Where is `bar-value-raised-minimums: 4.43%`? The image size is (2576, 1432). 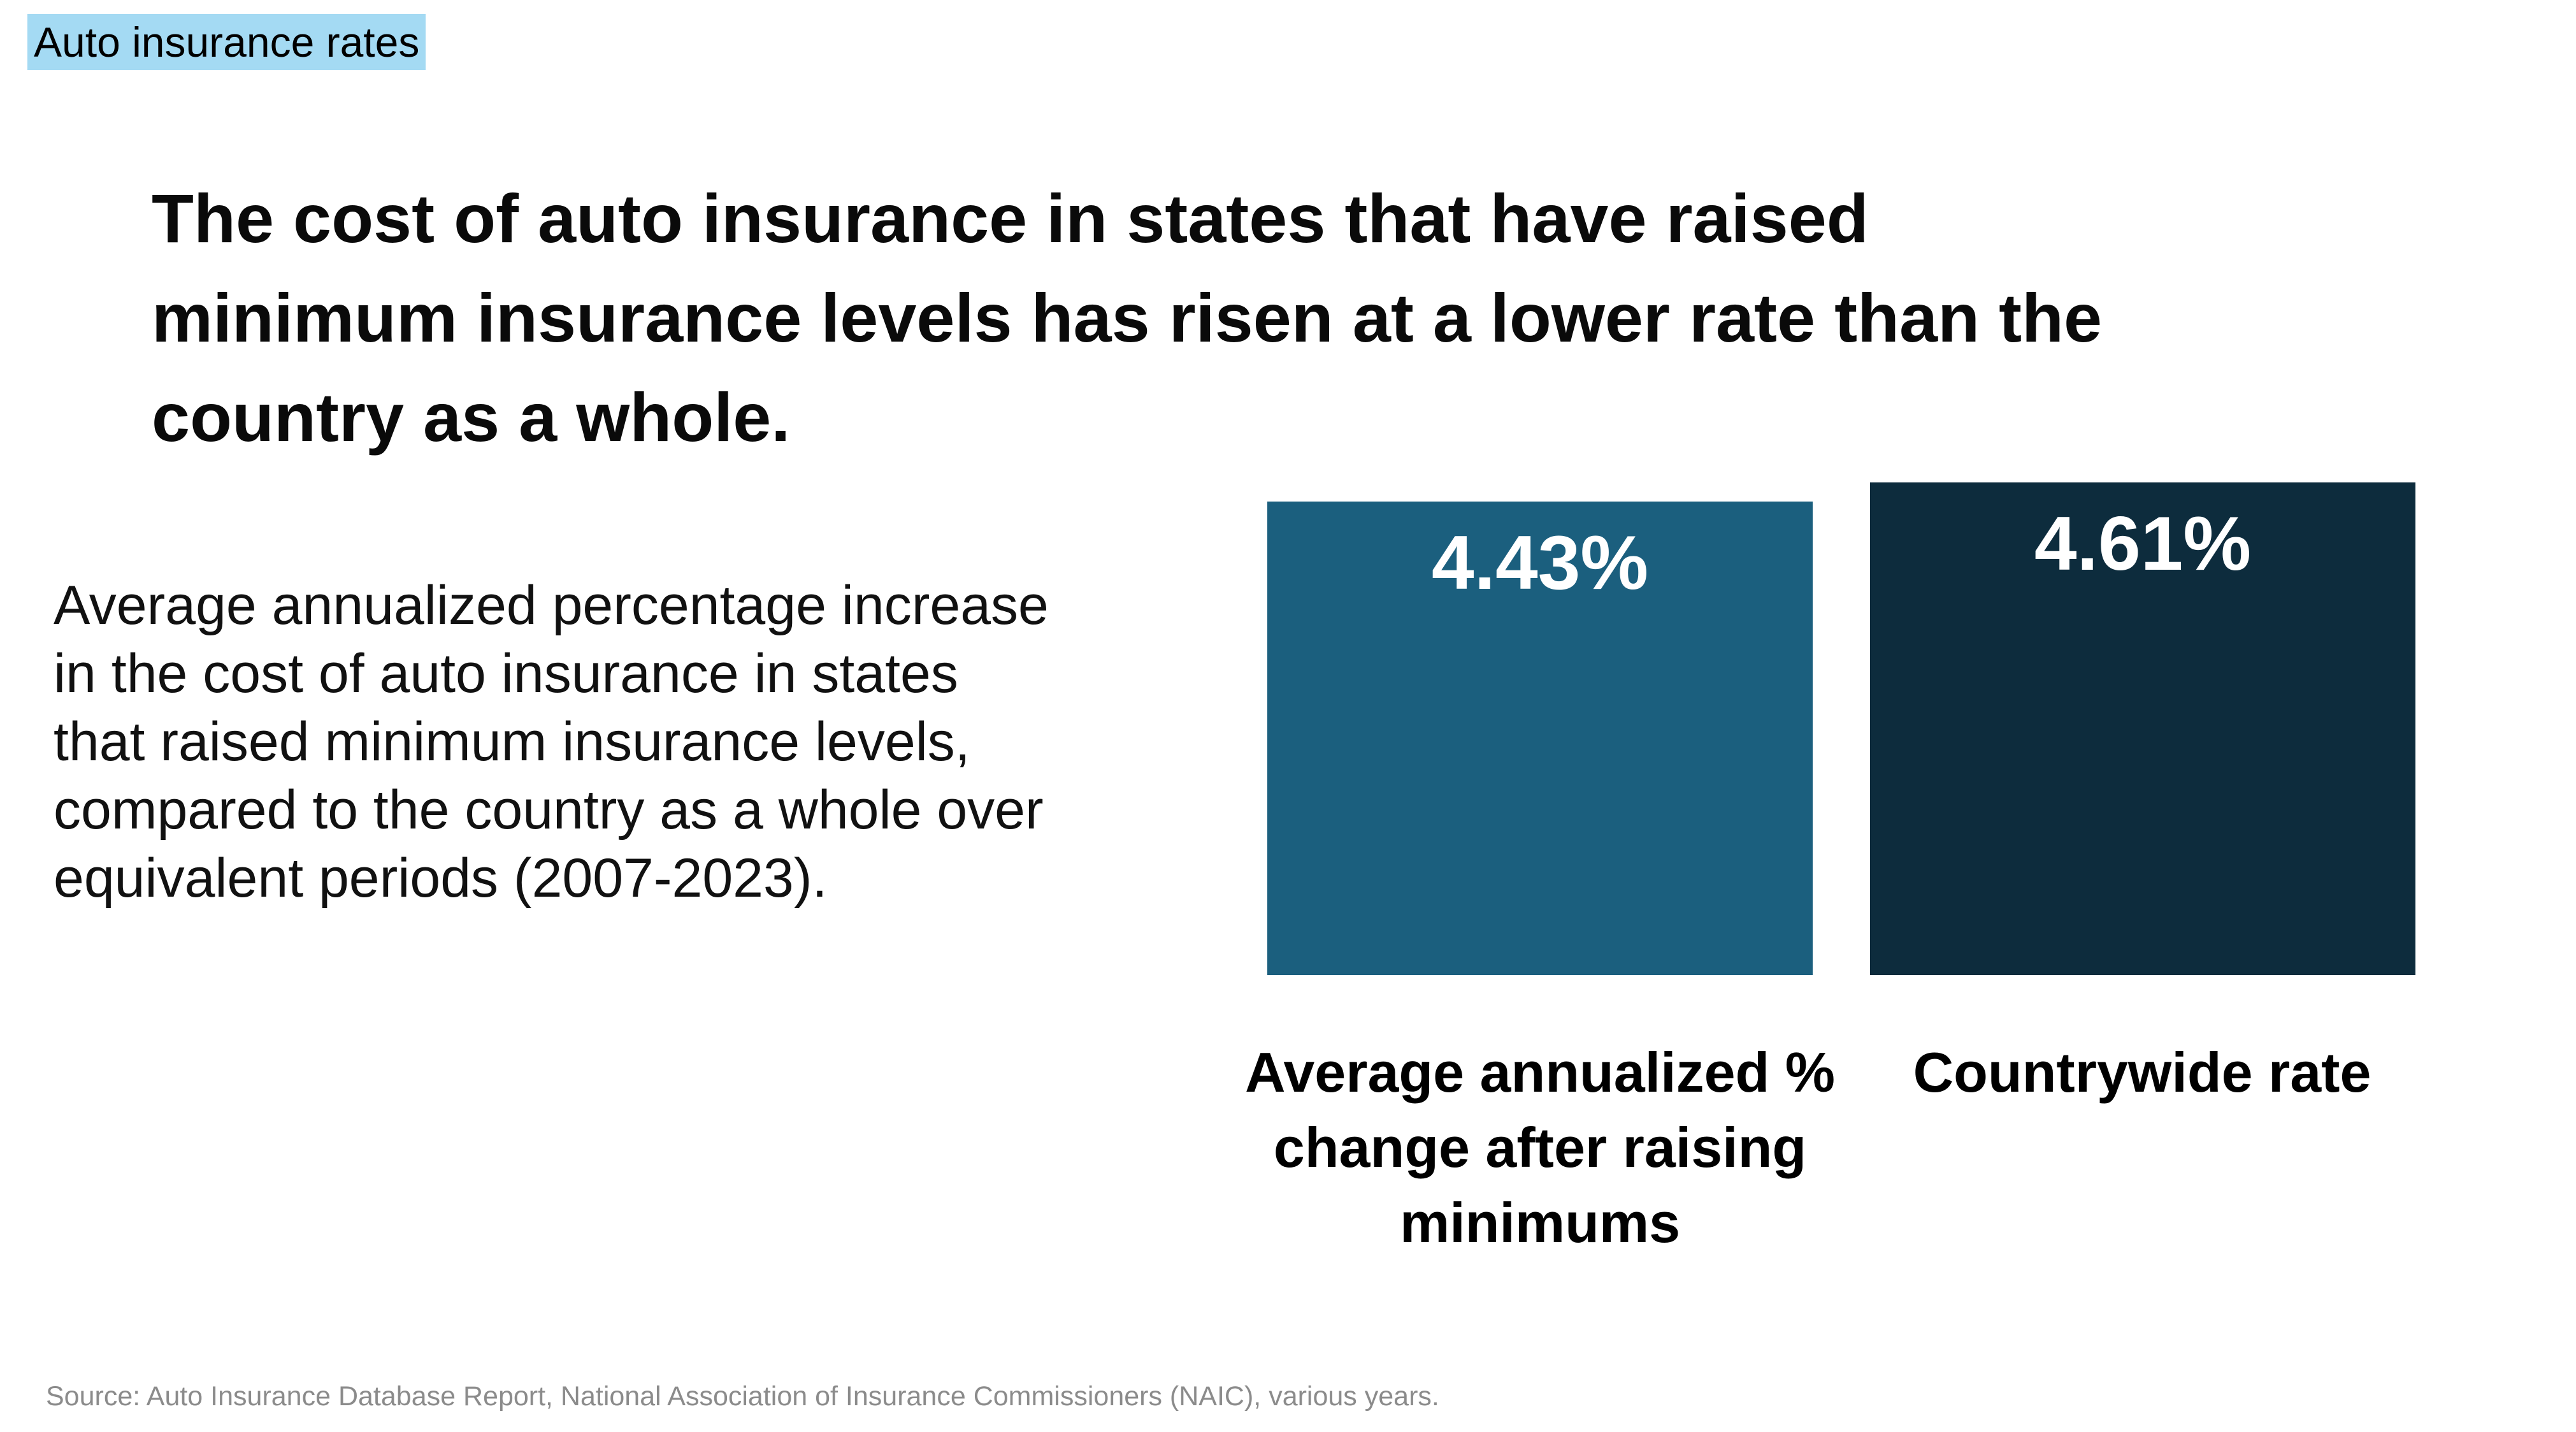 bar-value-raised-minimums: 4.43% is located at coordinates (1540, 562).